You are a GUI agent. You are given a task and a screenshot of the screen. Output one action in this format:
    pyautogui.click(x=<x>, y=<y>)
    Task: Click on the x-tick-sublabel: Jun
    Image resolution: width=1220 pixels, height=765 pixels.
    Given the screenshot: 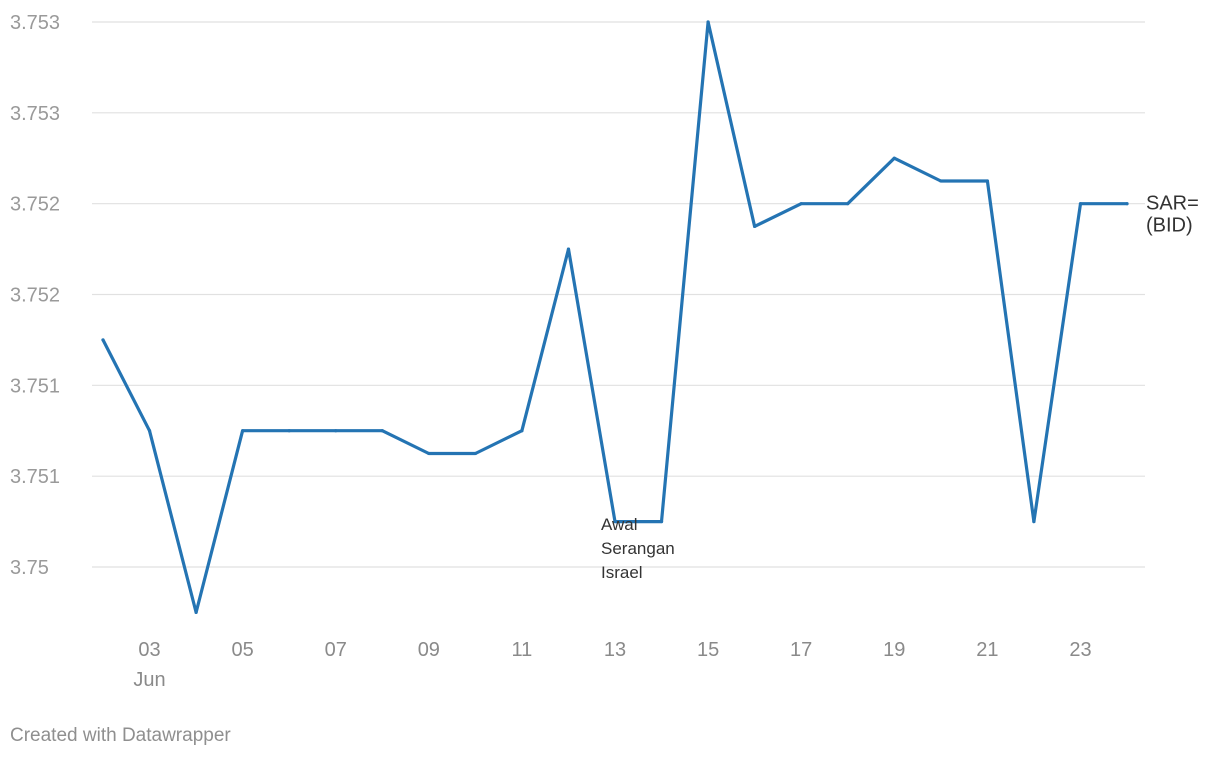 What is the action you would take?
    pyautogui.click(x=149, y=680)
    